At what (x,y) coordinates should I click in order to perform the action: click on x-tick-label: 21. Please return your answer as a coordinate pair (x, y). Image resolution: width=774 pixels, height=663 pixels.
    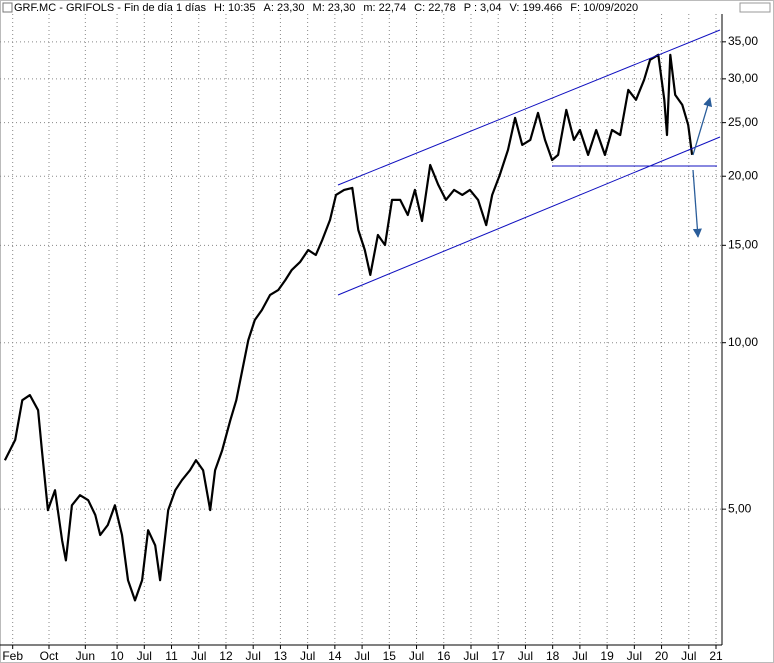
    Looking at the image, I should click on (716, 656).